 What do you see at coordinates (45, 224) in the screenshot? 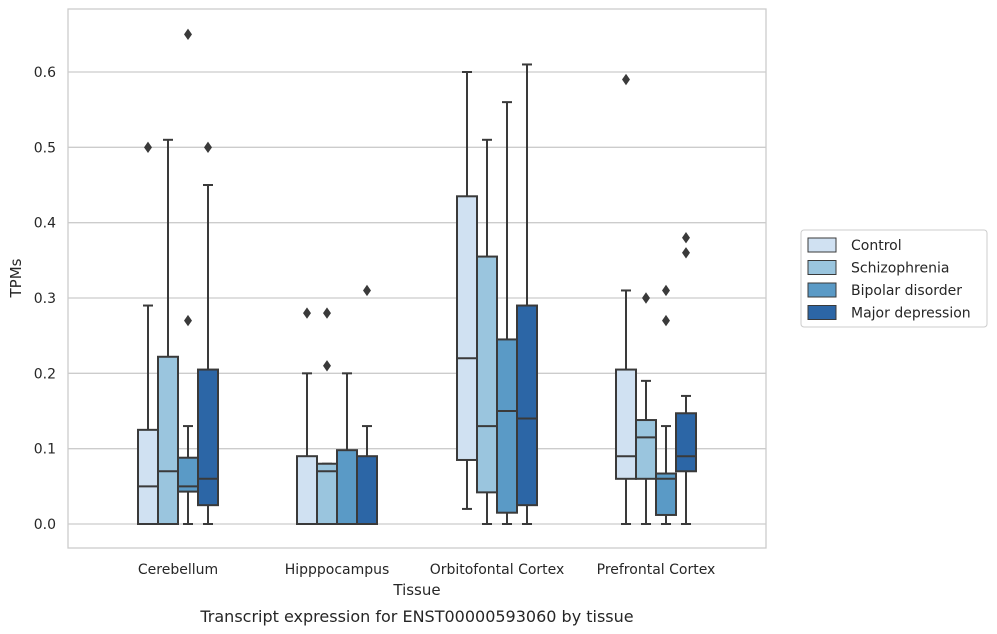
I see `y-tick-label: 0.4` at bounding box center [45, 224].